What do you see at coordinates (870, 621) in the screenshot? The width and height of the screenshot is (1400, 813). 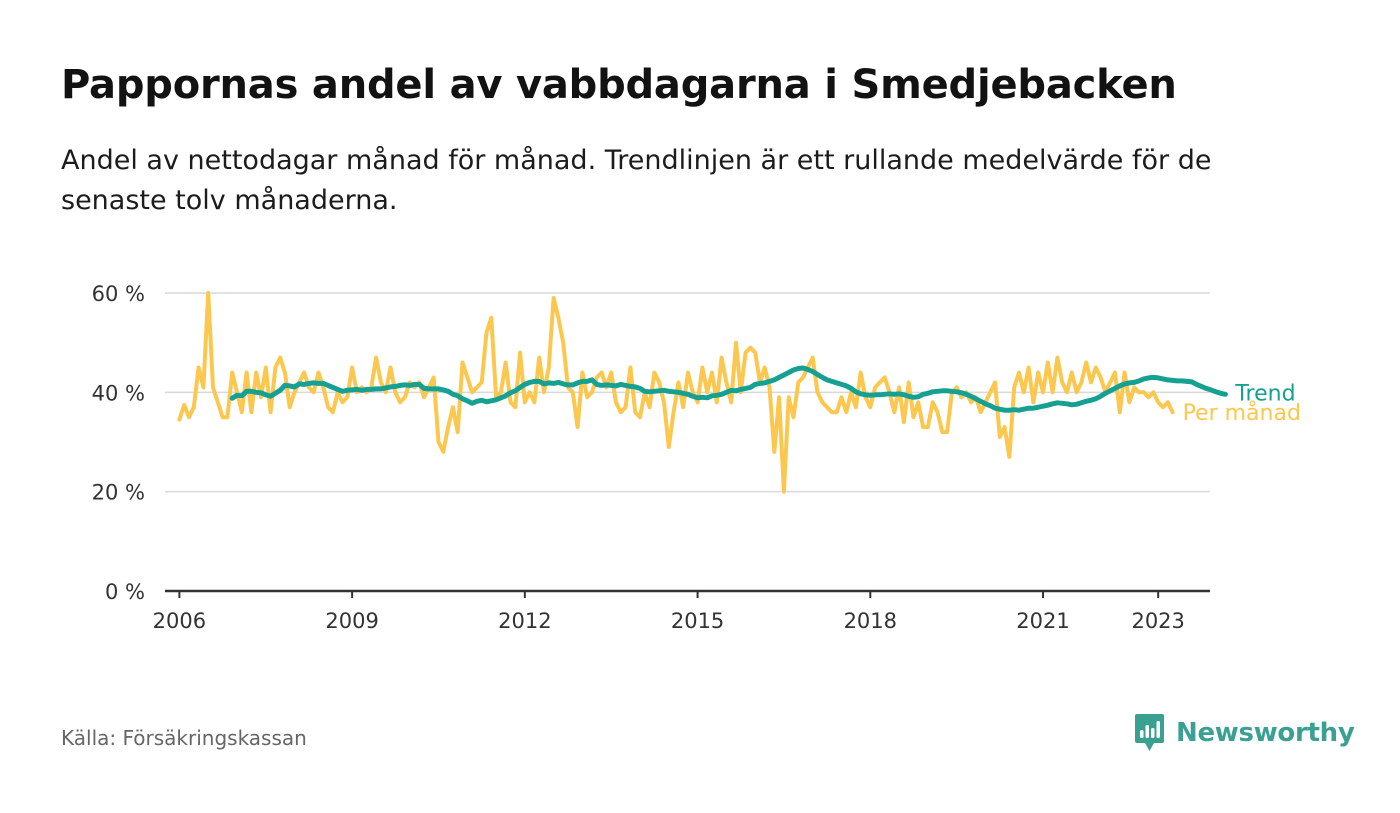 I see `x-tick-label: 2018` at bounding box center [870, 621].